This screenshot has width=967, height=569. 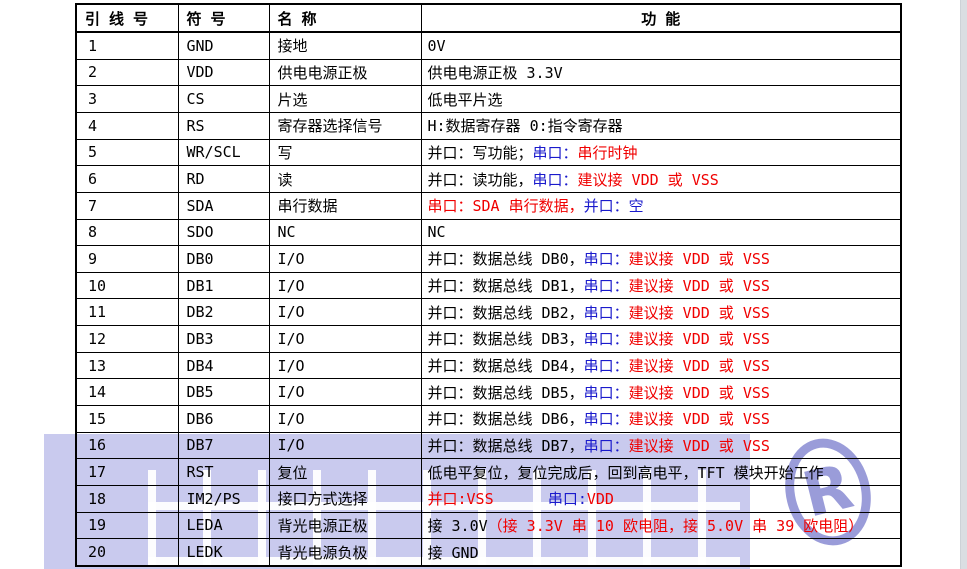 I want to click on function-cell: H:数据寄存器 0:指令寄存器, so click(x=661, y=125).